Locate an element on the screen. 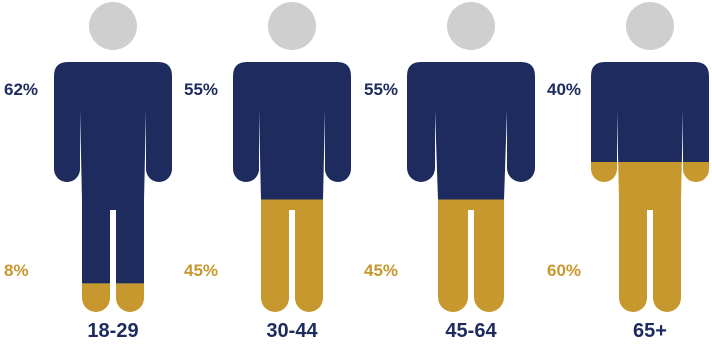 The height and width of the screenshot is (346, 712). top-percent-label: 62% is located at coordinates (21, 89).